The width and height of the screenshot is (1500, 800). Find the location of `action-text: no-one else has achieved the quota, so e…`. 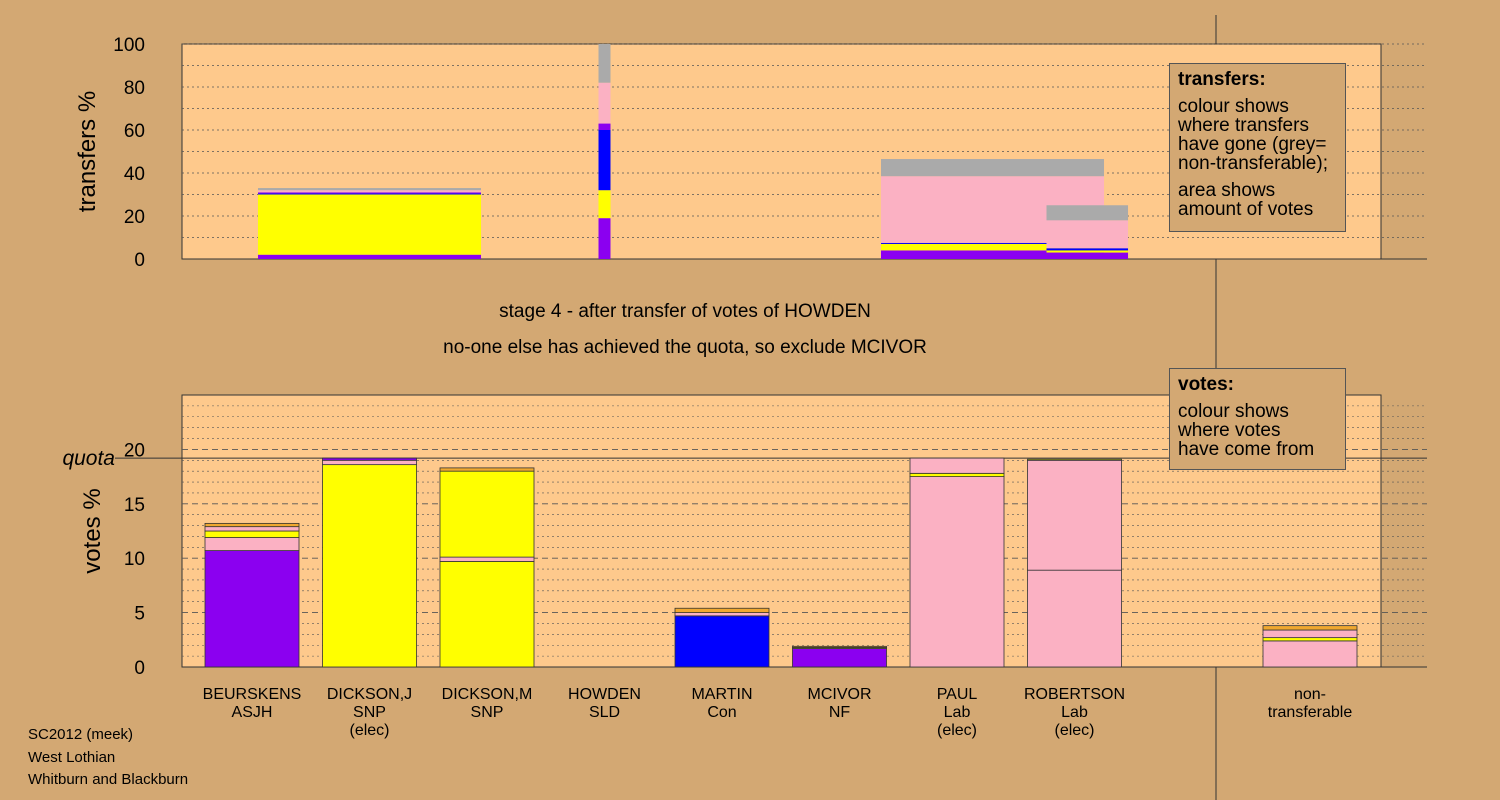

action-text: no-one else has achieved the quota, so e… is located at coordinates (685, 347).